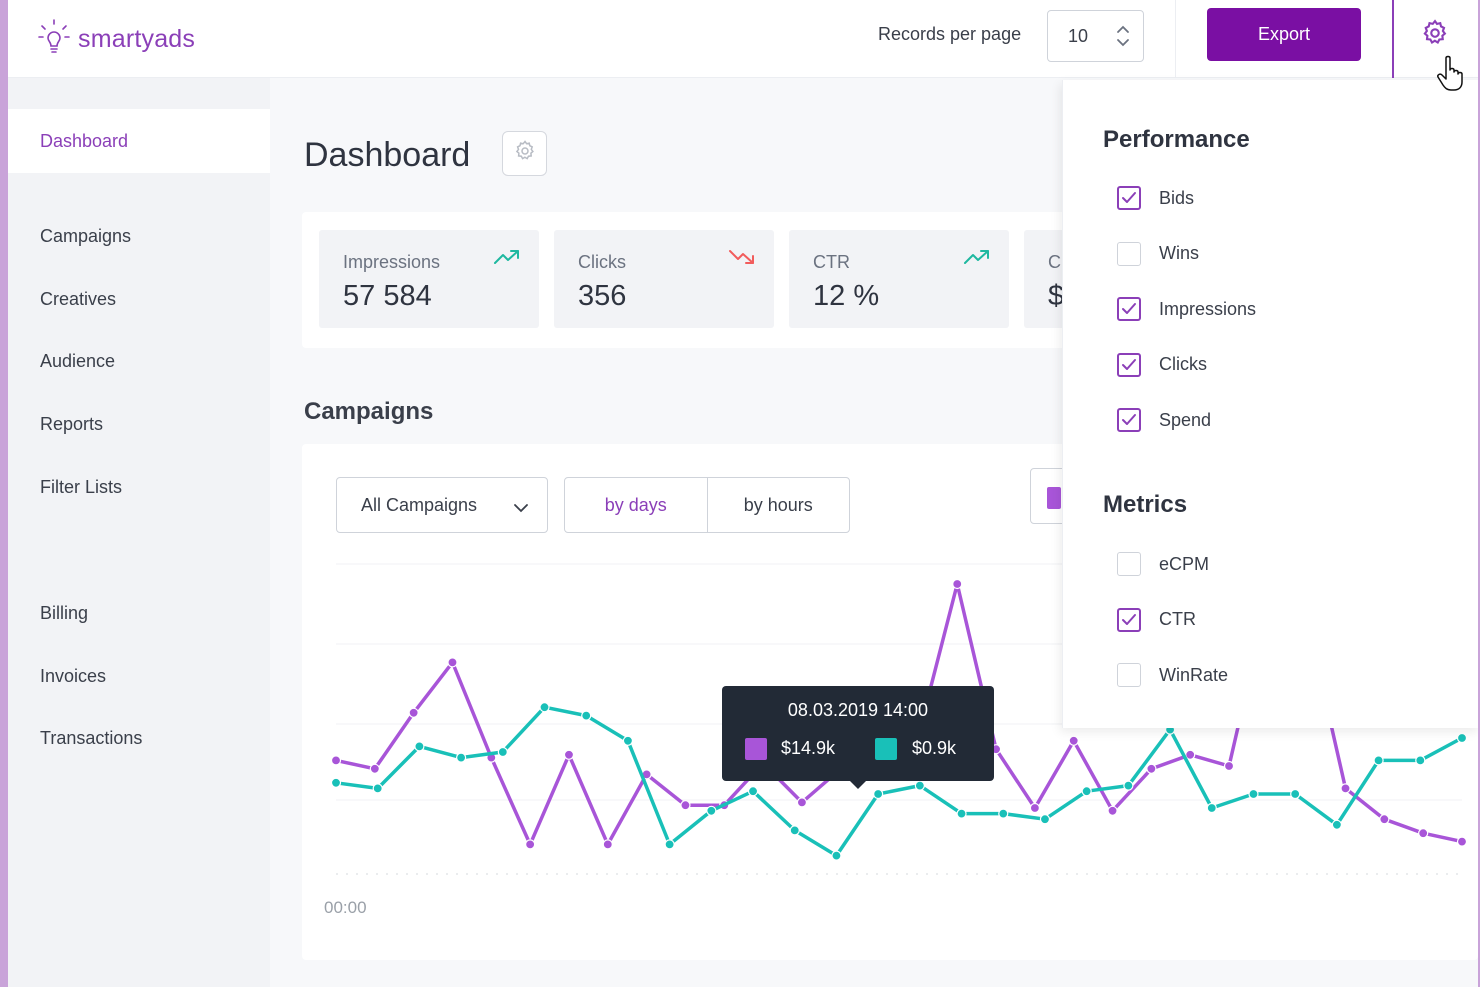 The height and width of the screenshot is (987, 1480). I want to click on by-days-button: by days, so click(635, 504).